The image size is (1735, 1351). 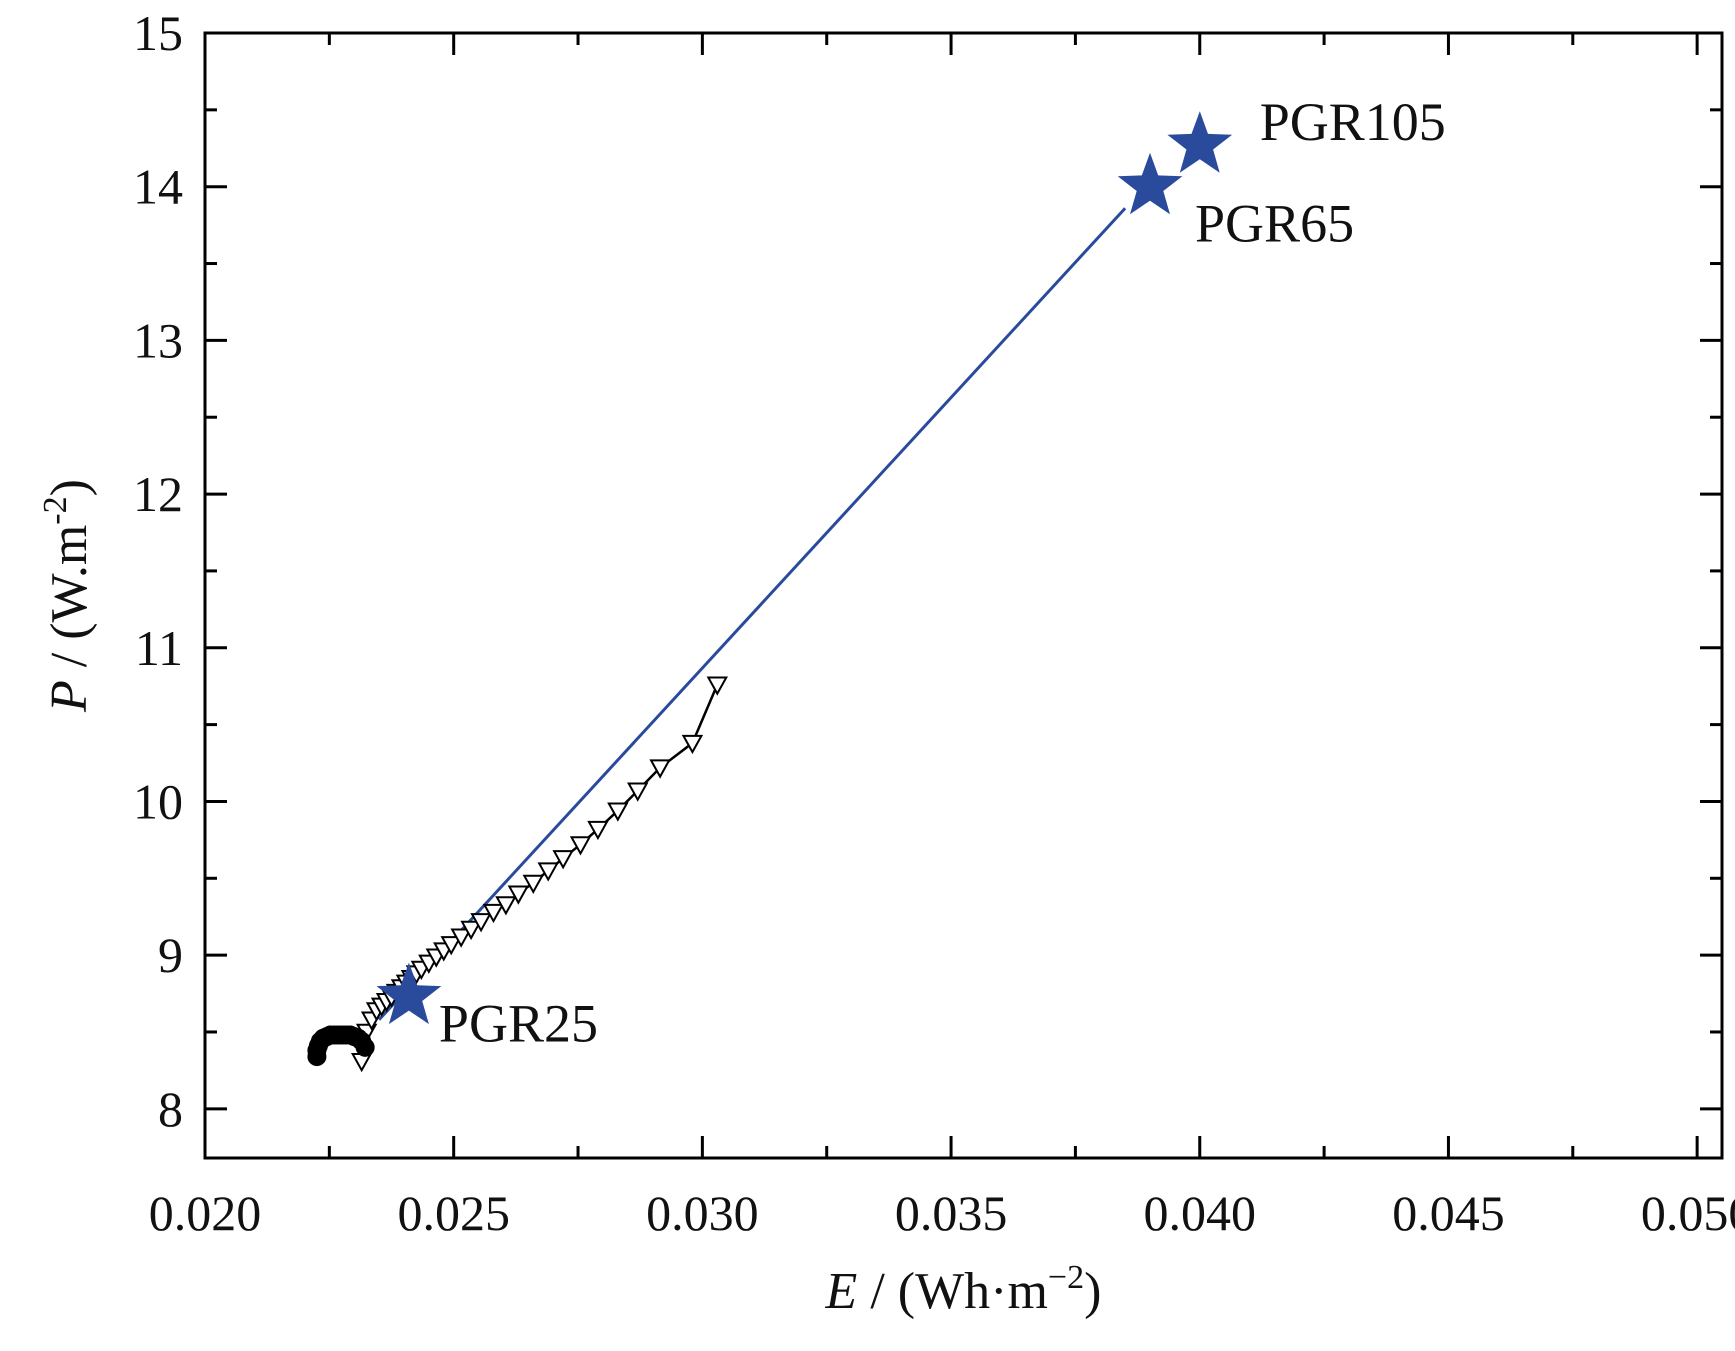 What do you see at coordinates (158, 340) in the screenshot?
I see `y-tick-label: 13` at bounding box center [158, 340].